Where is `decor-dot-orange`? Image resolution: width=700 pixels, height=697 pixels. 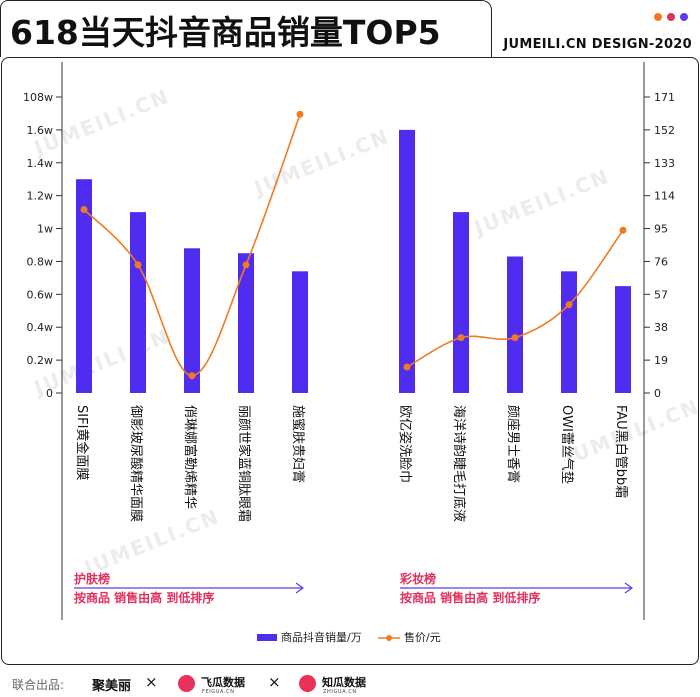
decor-dot-orange is located at coordinates (658, 17).